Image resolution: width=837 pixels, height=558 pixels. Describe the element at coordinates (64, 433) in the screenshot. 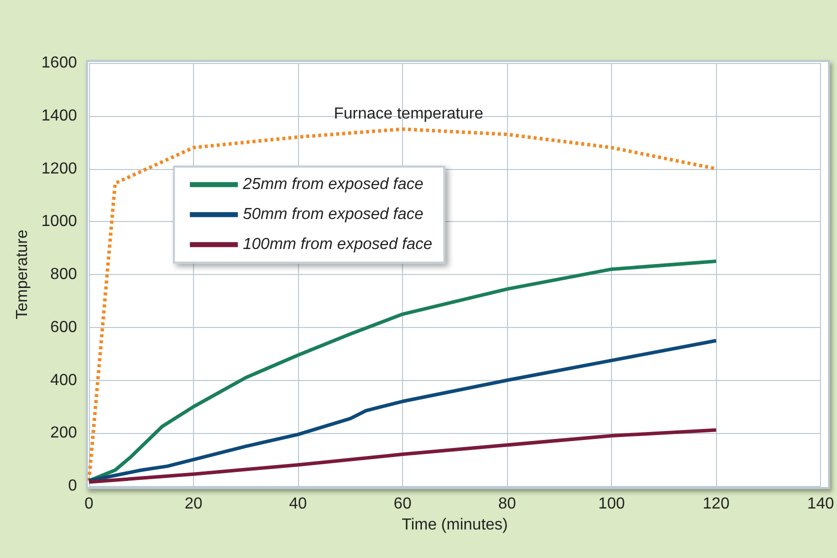

I see `y-tick-label: 200` at that location.